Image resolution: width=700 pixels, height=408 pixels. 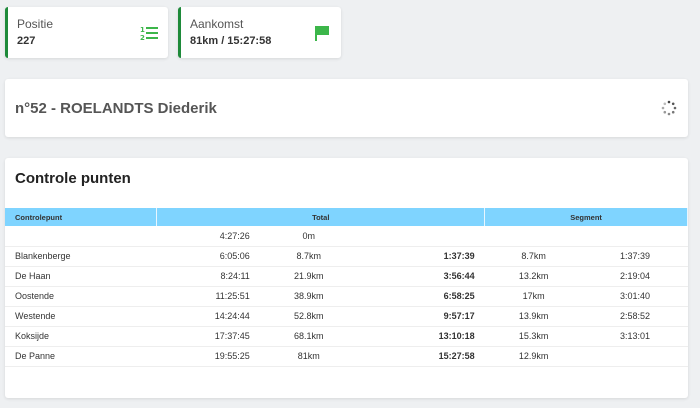 I want to click on table-row: 4:27:26 0m, so click(x=346, y=236).